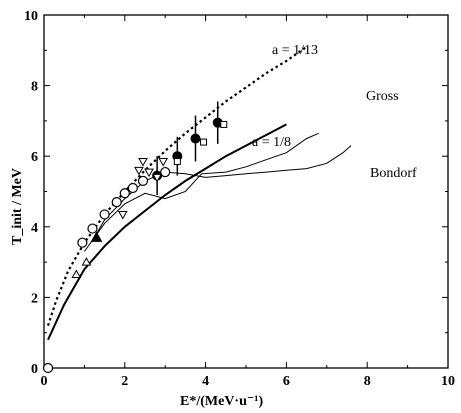 Image resolution: width=461 pixels, height=413 pixels. What do you see at coordinates (34, 87) in the screenshot?
I see `y-tick-label: 8` at bounding box center [34, 87].